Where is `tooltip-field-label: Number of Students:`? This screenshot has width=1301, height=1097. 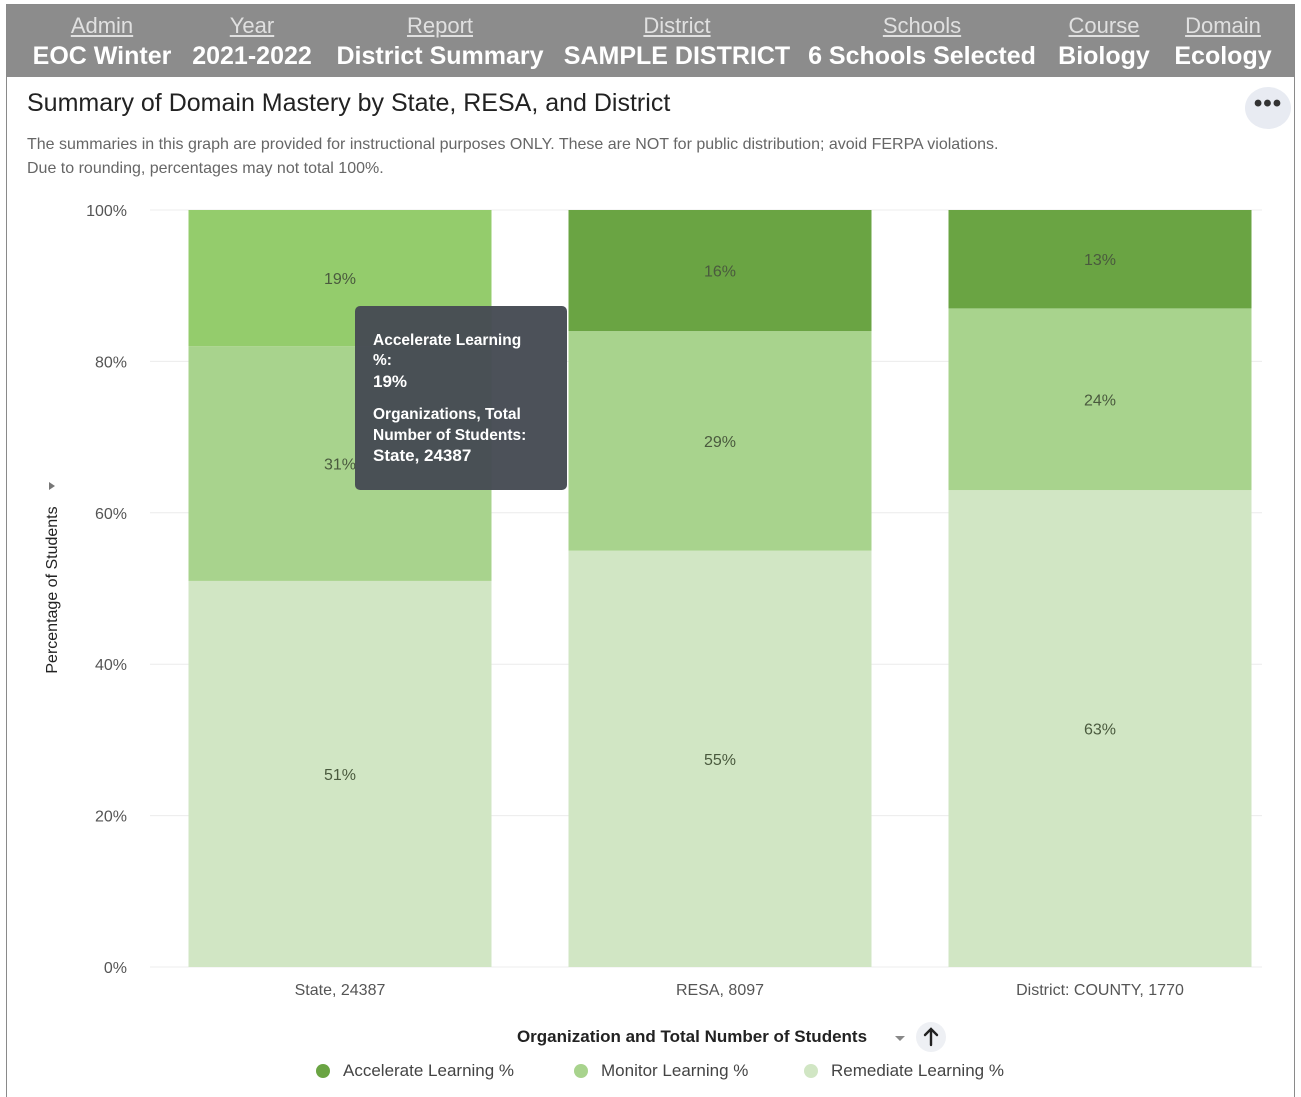
tooltip-field-label: Number of Students: is located at coordinates (449, 435).